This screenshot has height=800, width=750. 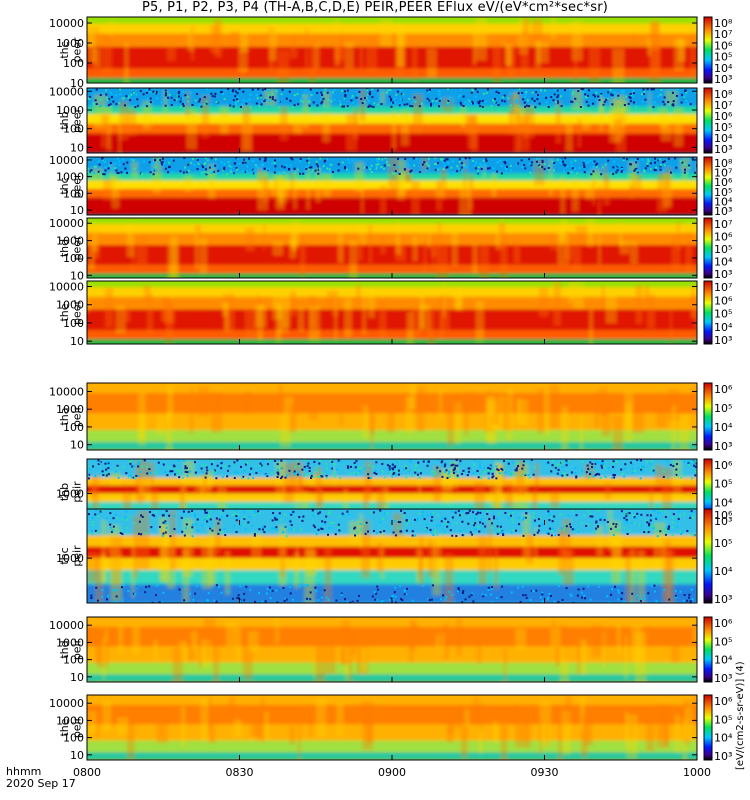 I want to click on xtick-label: 0800, so click(x=87, y=772).